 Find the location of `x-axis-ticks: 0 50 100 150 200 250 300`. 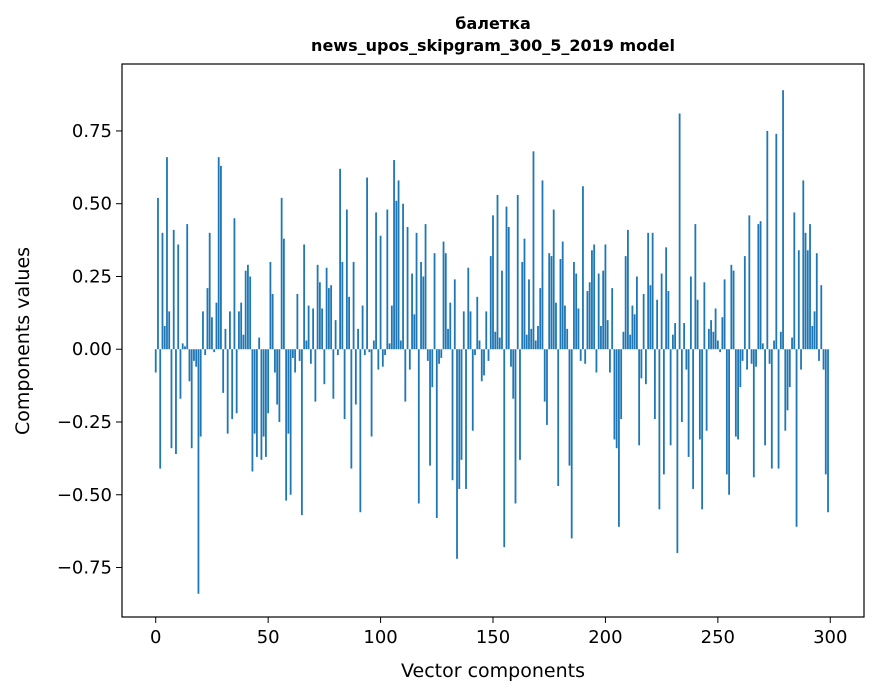

x-axis-ticks: 0 50 100 150 200 250 300 is located at coordinates (498, 632).